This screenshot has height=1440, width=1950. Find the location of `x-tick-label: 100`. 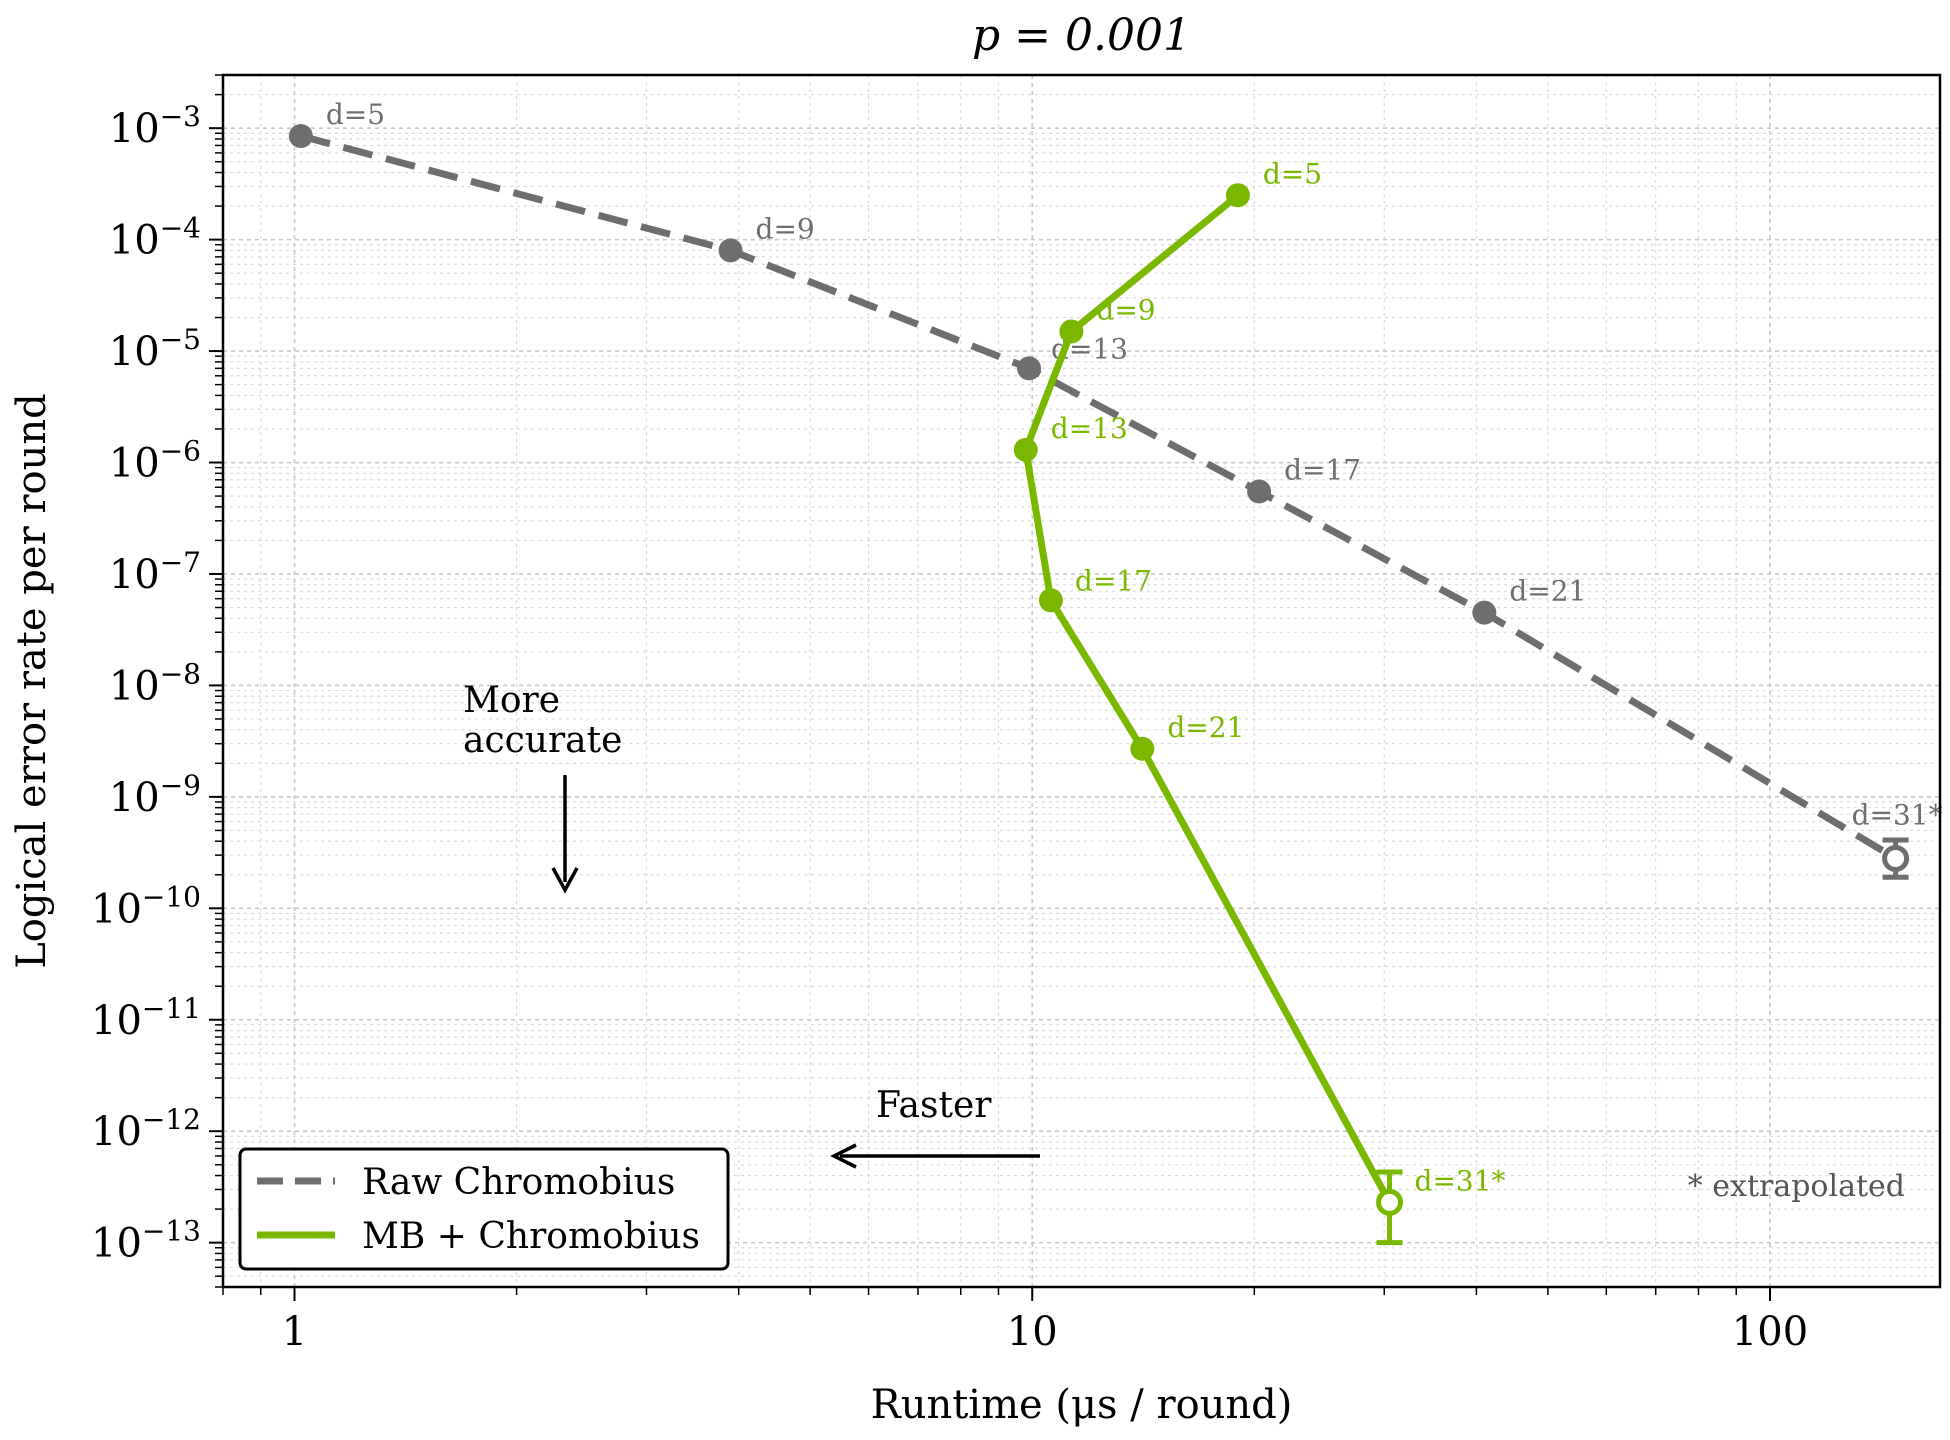

x-tick-label: 100 is located at coordinates (1770, 1332).